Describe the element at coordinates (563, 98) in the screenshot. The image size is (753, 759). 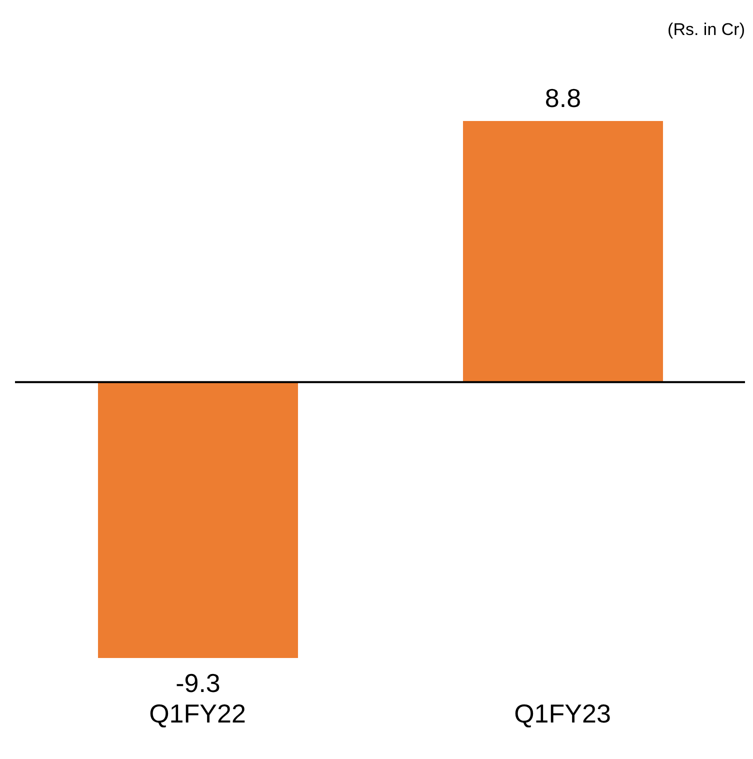
I see `data-label: 8.8` at that location.